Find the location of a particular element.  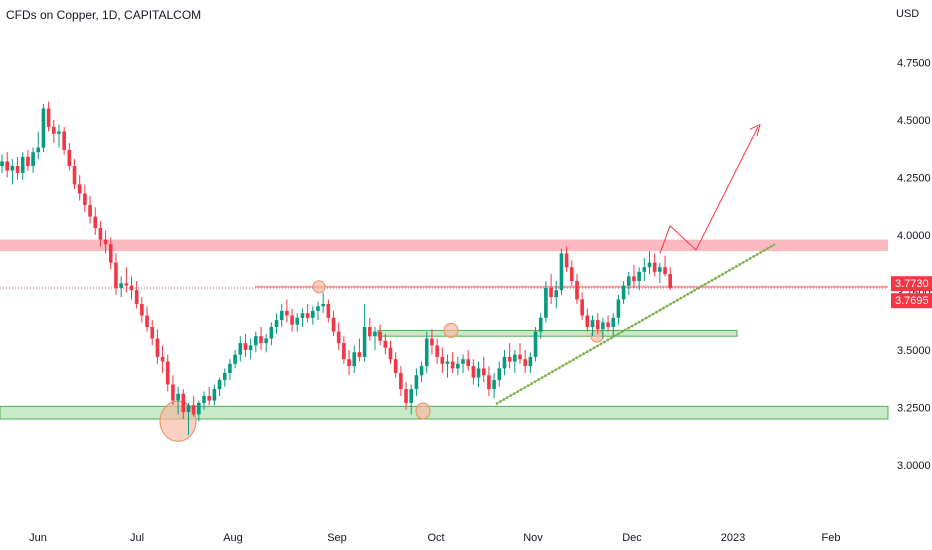

y-tick-label: 3.2500 is located at coordinates (914, 409).